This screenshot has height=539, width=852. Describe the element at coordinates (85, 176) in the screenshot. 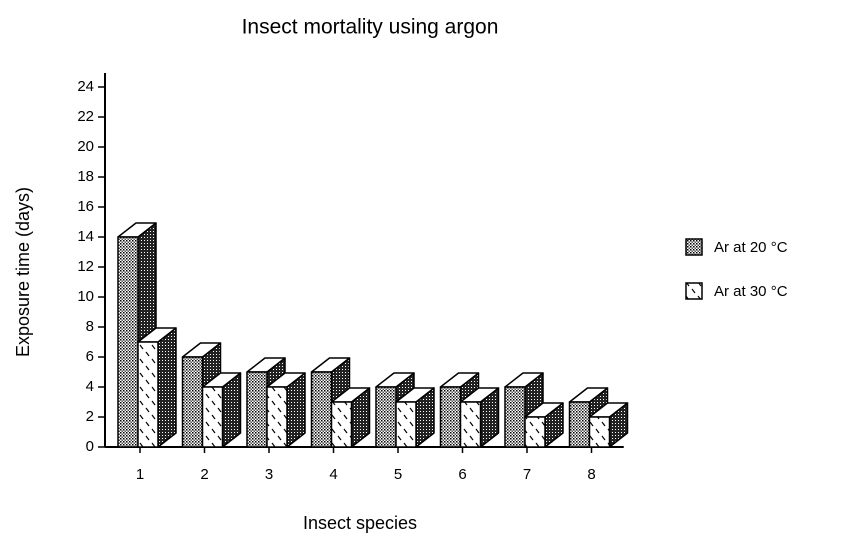

I see `y-tick-label: 18` at that location.